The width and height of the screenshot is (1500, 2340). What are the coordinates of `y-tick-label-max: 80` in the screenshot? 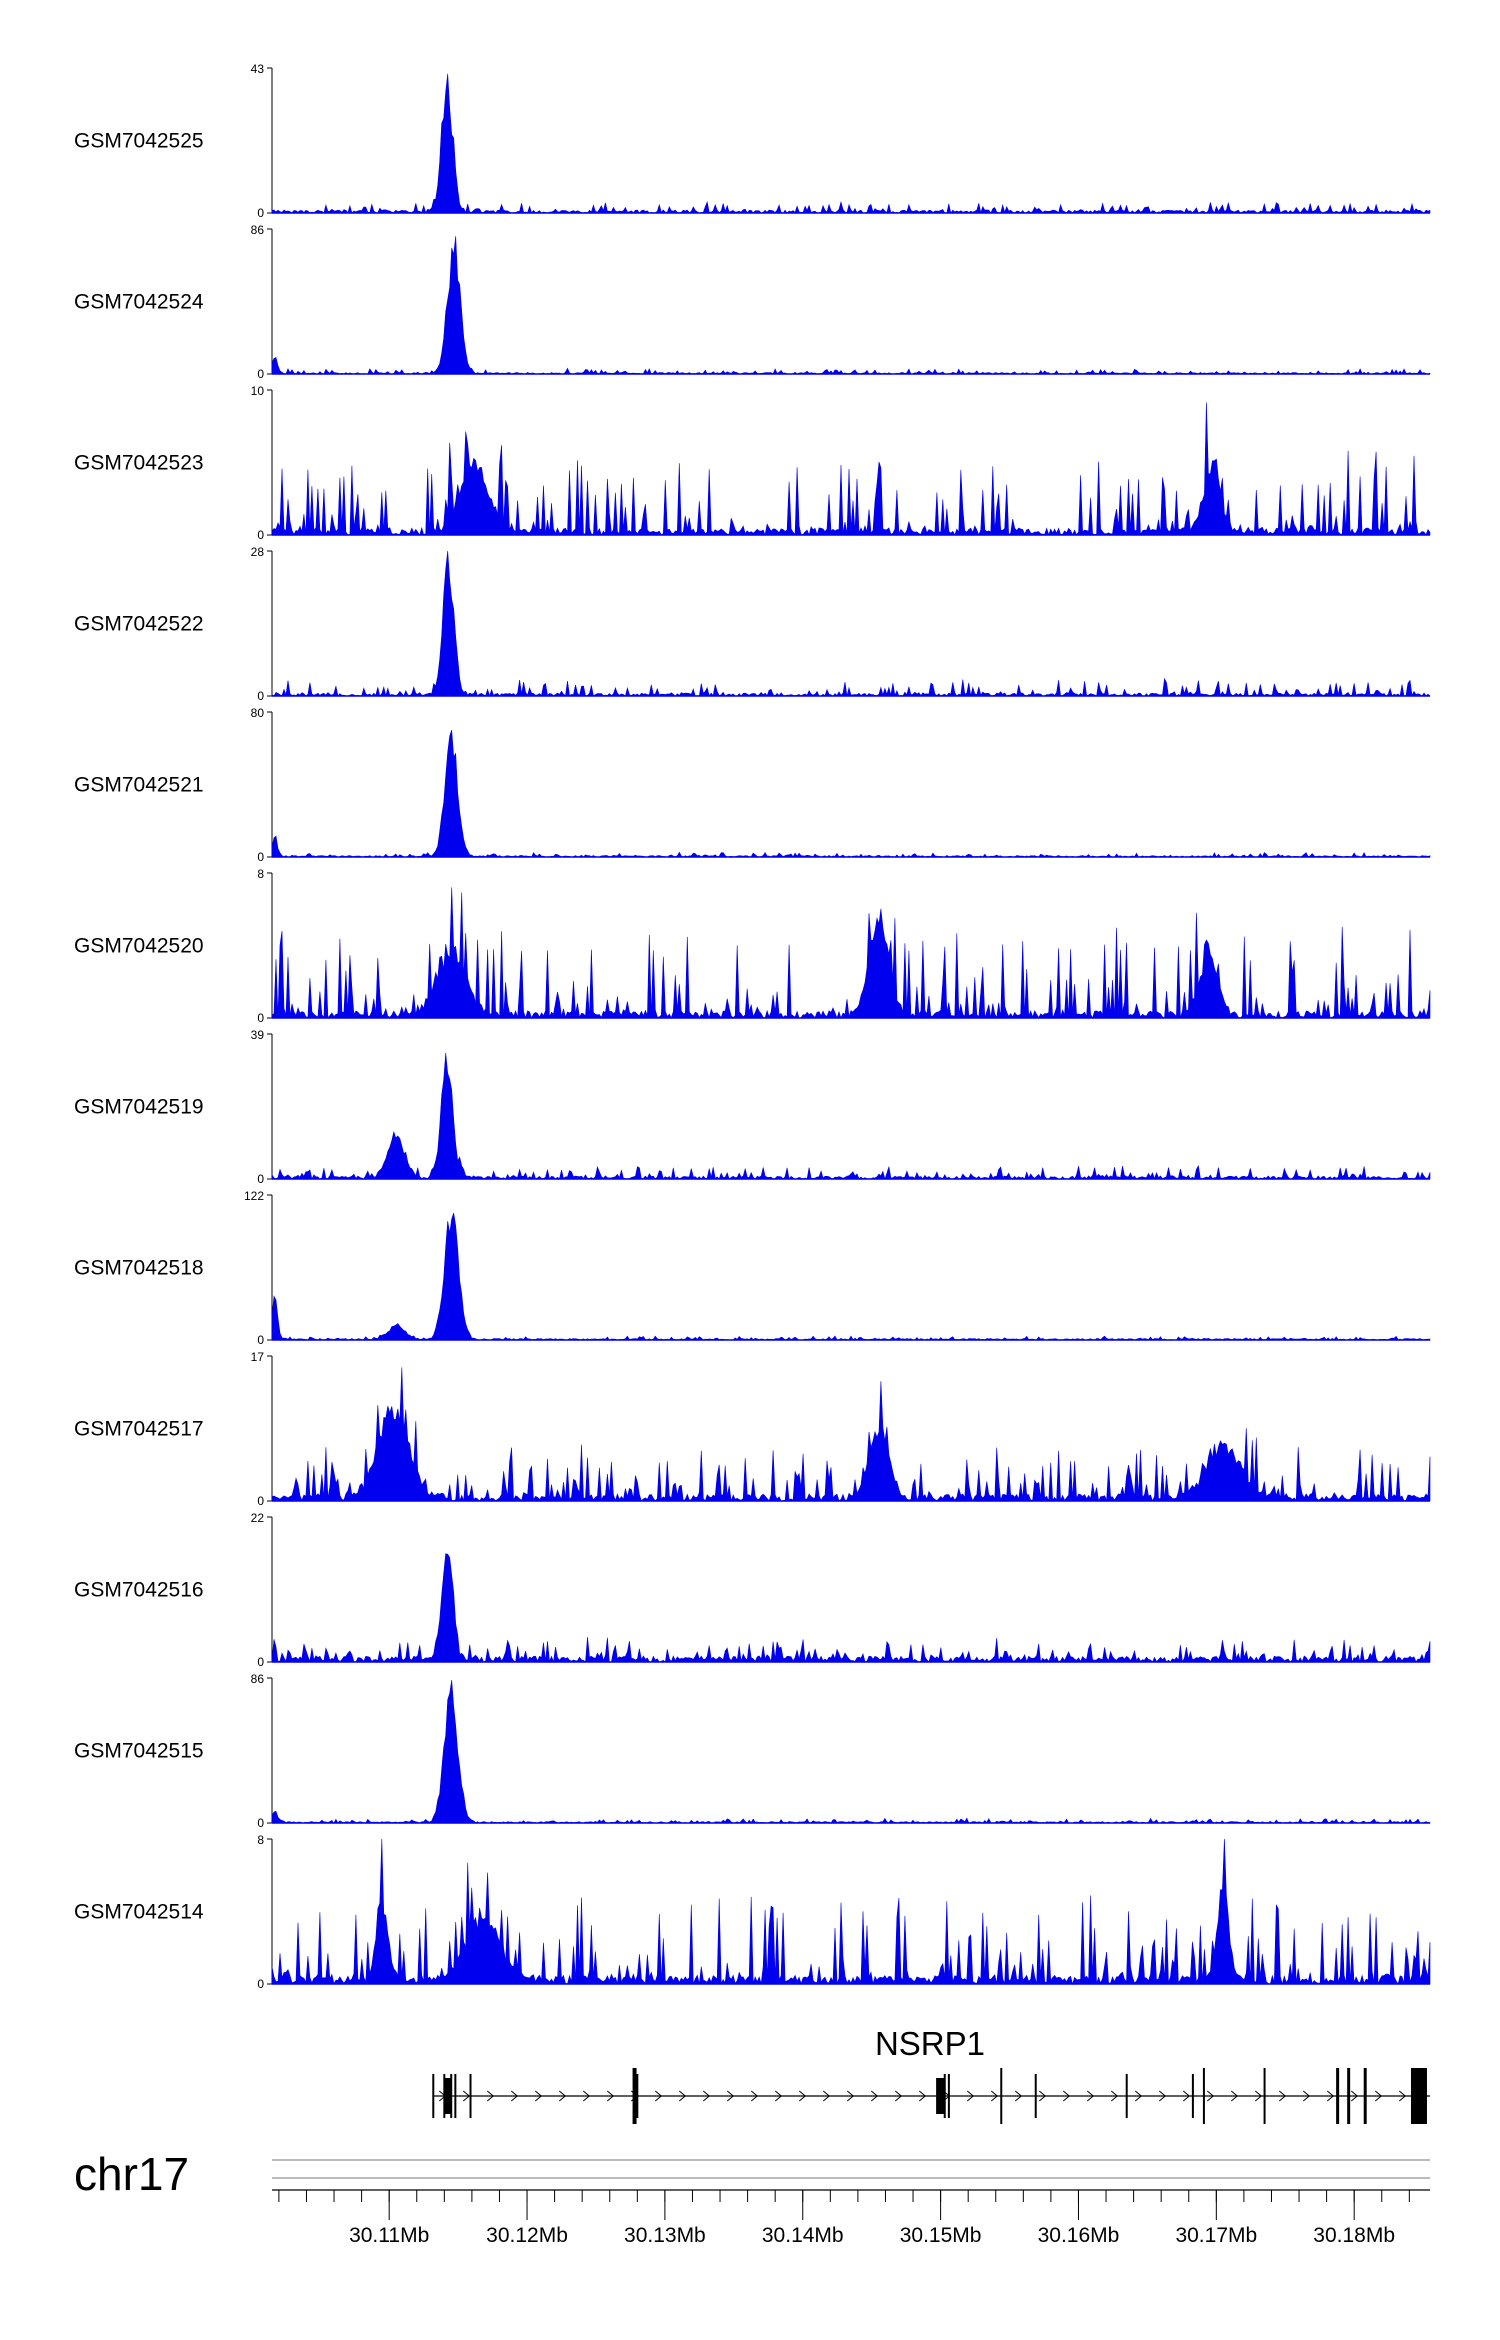 It's located at (258, 713).